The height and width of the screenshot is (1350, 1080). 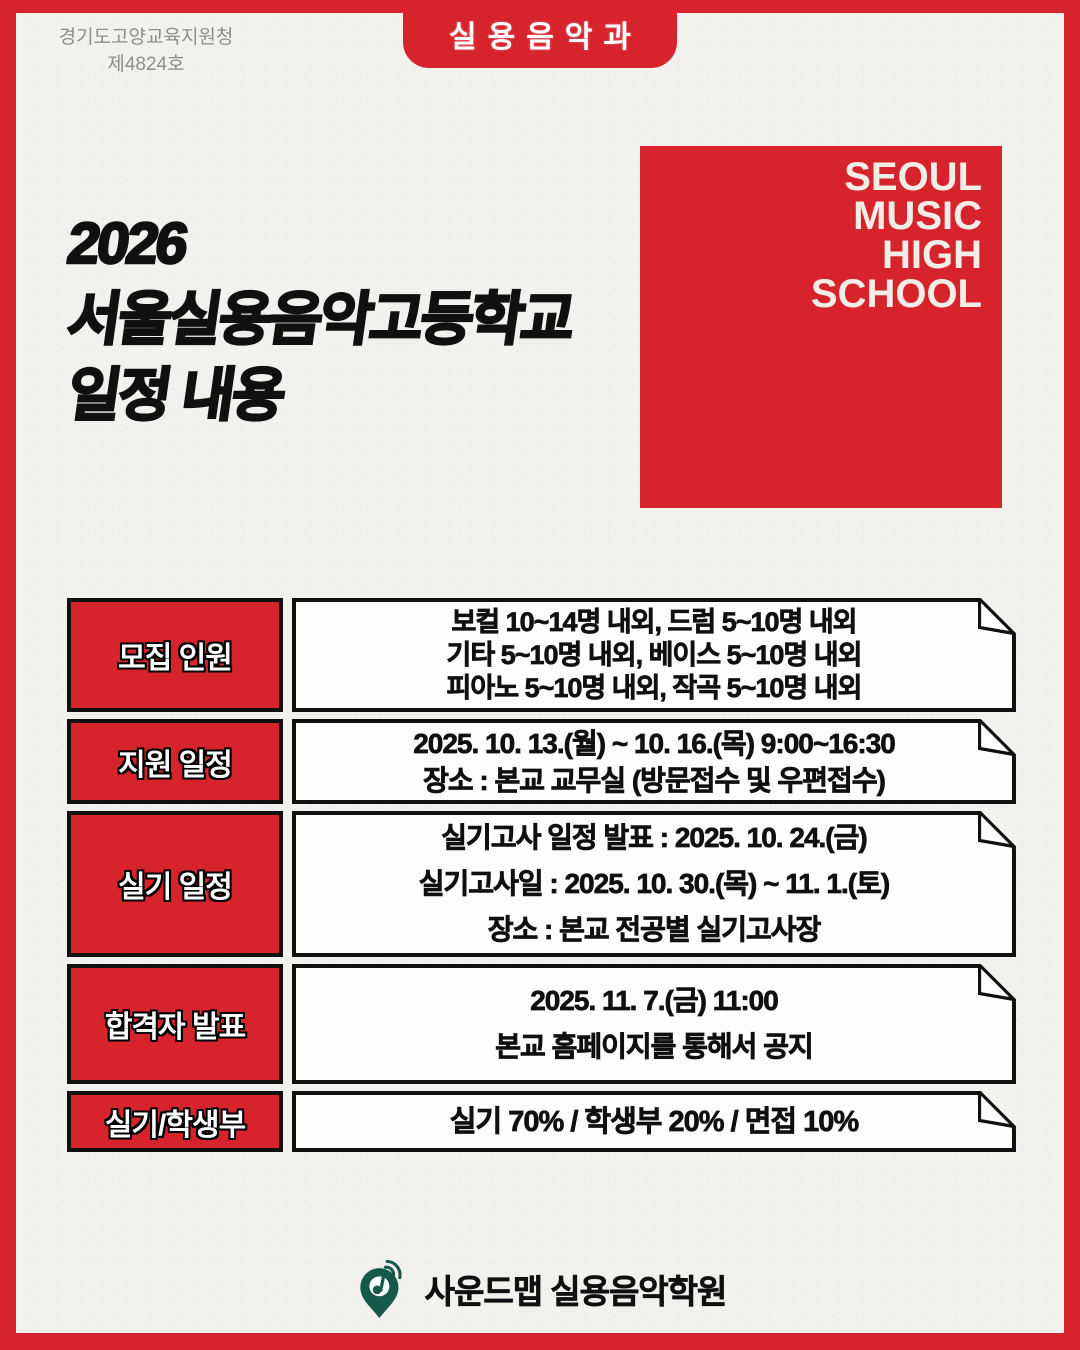 What do you see at coordinates (654, 1001) in the screenshot?
I see `table-cell-line: 2025. 11. 7.(금) 11:00` at bounding box center [654, 1001].